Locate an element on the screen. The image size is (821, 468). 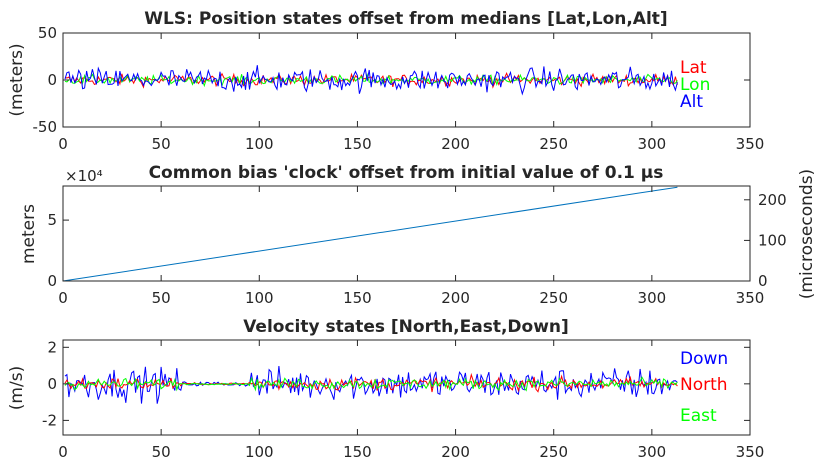
series-line-alt is located at coordinates (371, 80).